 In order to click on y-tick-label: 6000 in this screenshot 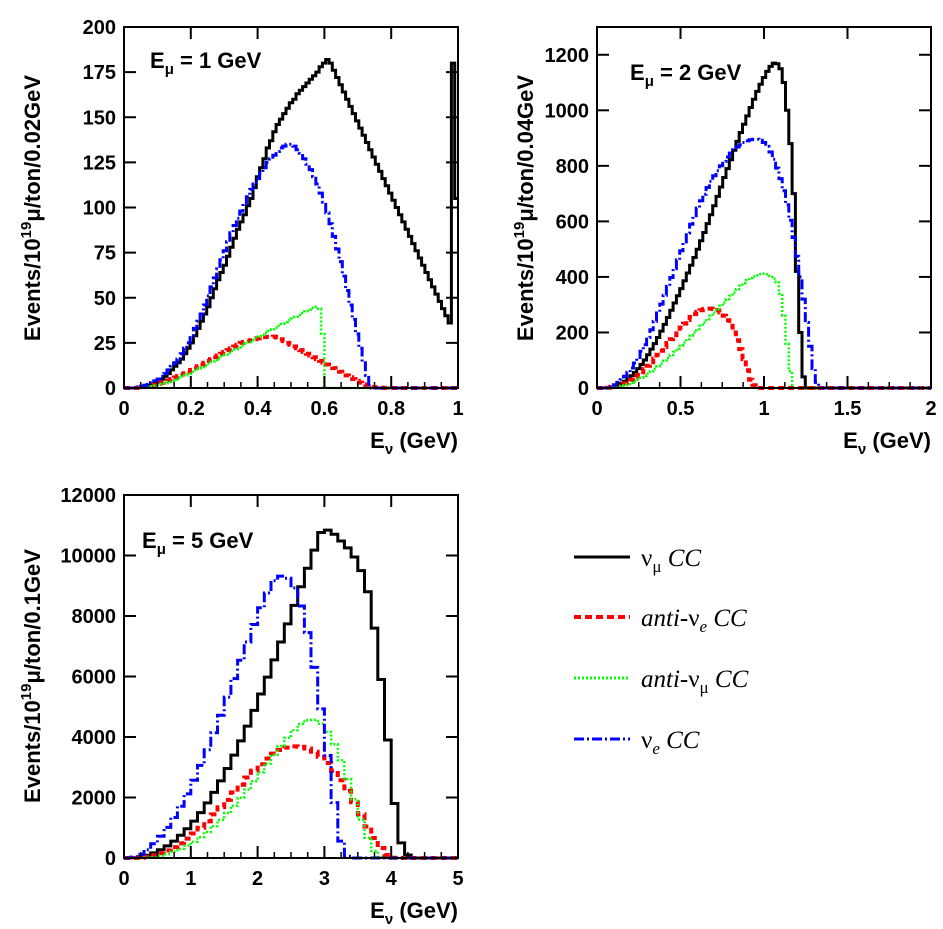, I will do `click(94, 678)`.